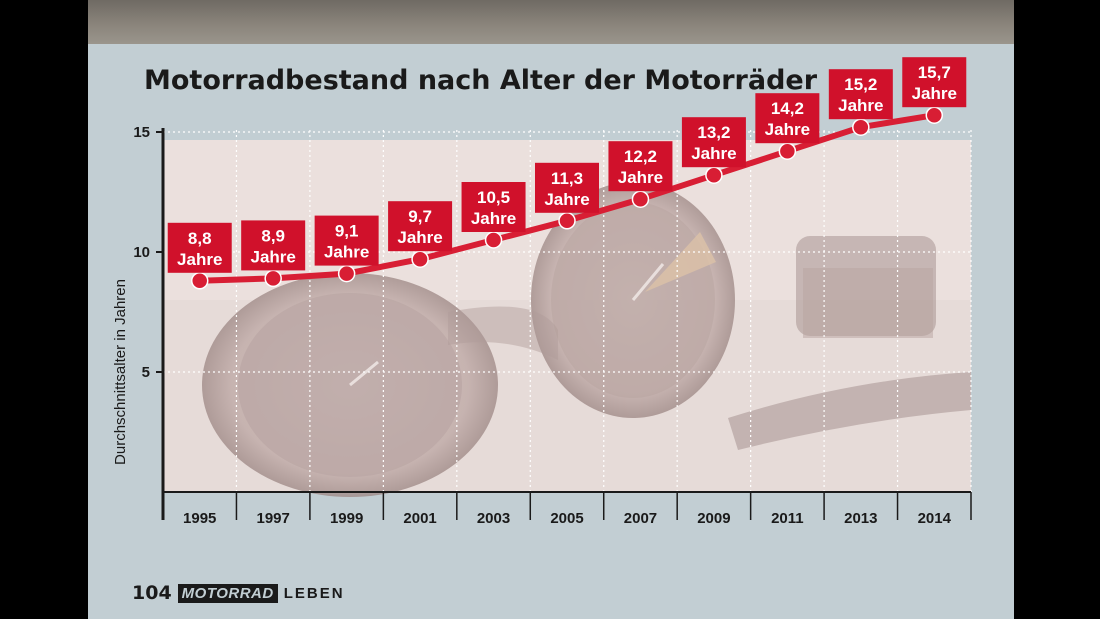  I want to click on data-label-value: 10,5, so click(493, 197).